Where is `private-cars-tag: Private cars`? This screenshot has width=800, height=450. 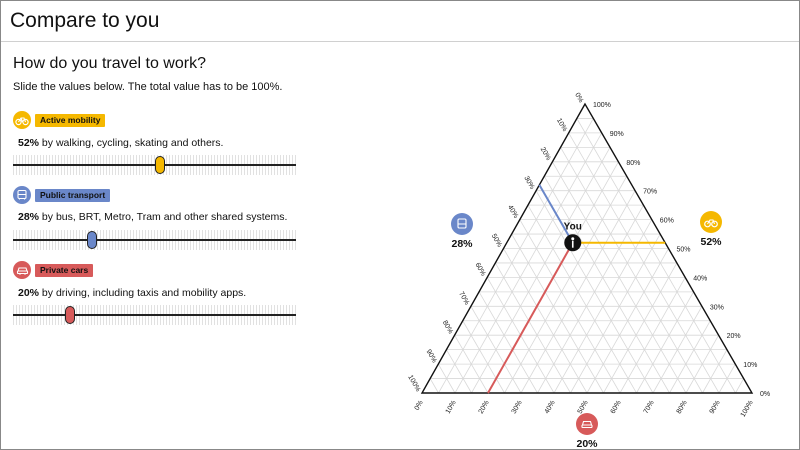
private-cars-tag: Private cars is located at coordinates (64, 270).